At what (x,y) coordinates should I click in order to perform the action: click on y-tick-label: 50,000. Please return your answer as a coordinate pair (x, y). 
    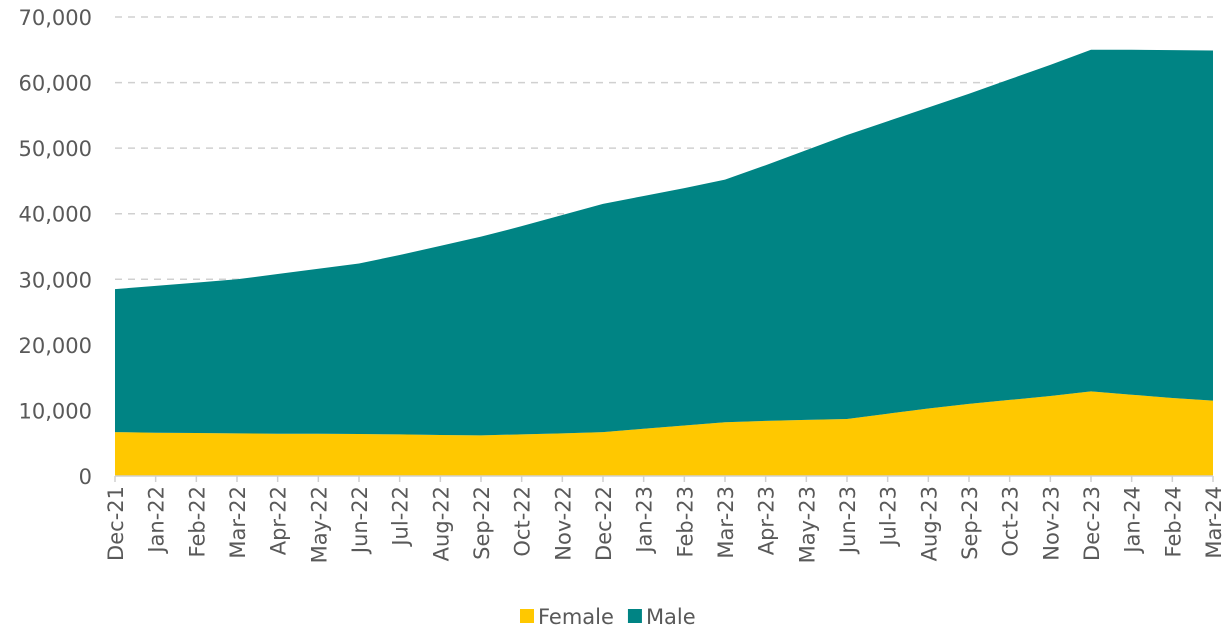
    Looking at the image, I should click on (55, 149).